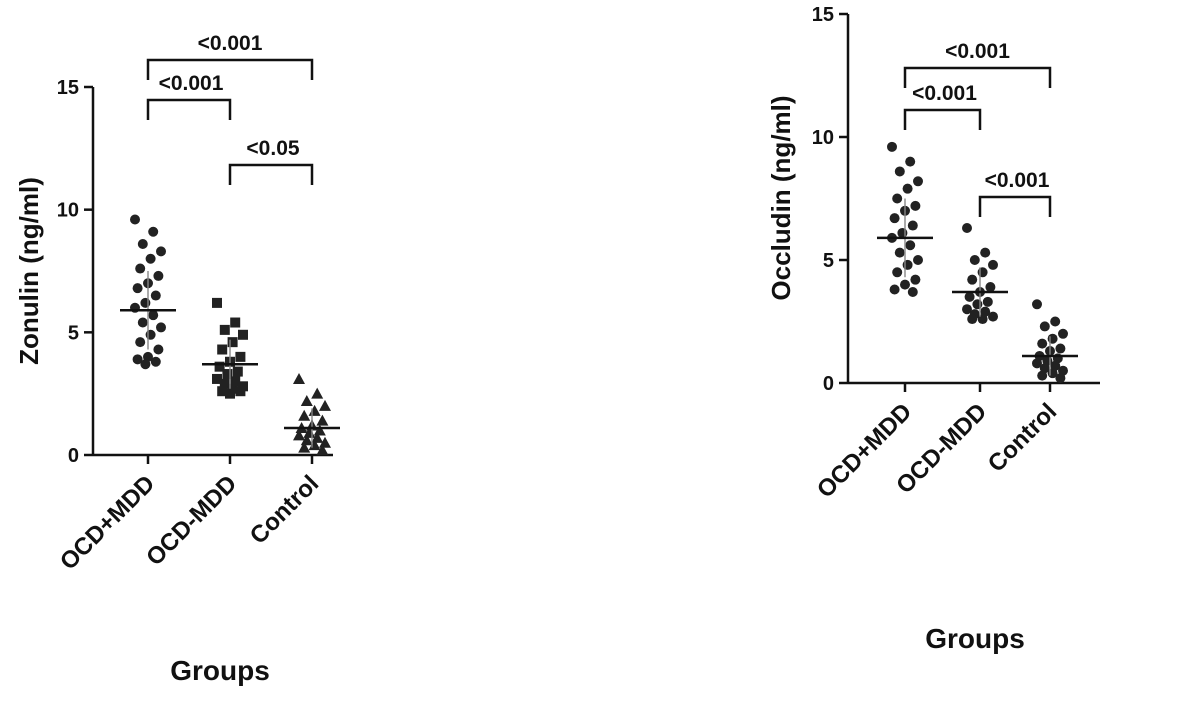  What do you see at coordinates (29, 271) in the screenshot?
I see `y-axis-label: Zonulin (ng/ml)` at bounding box center [29, 271].